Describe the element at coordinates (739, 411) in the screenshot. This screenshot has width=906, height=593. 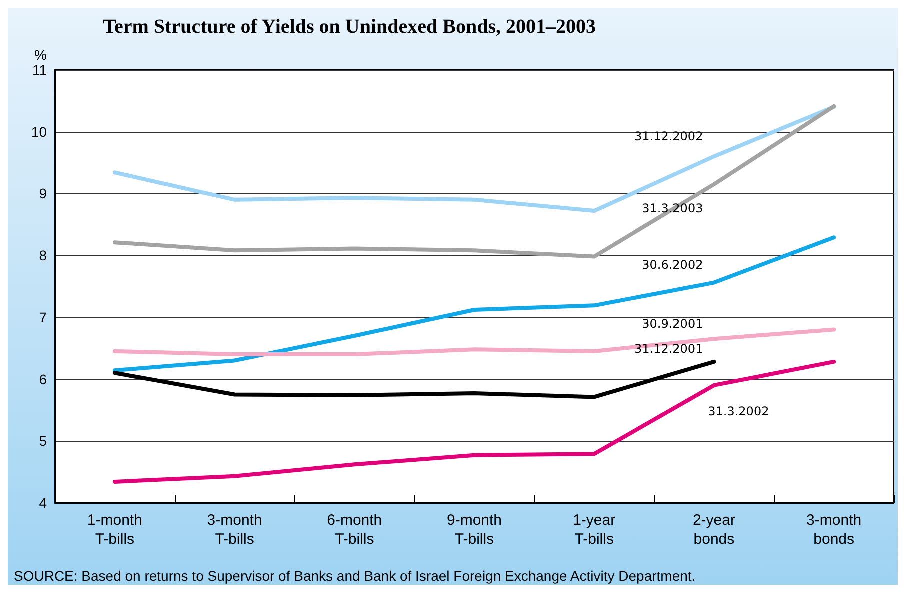
I see `series-label: 31.3.2002` at that location.